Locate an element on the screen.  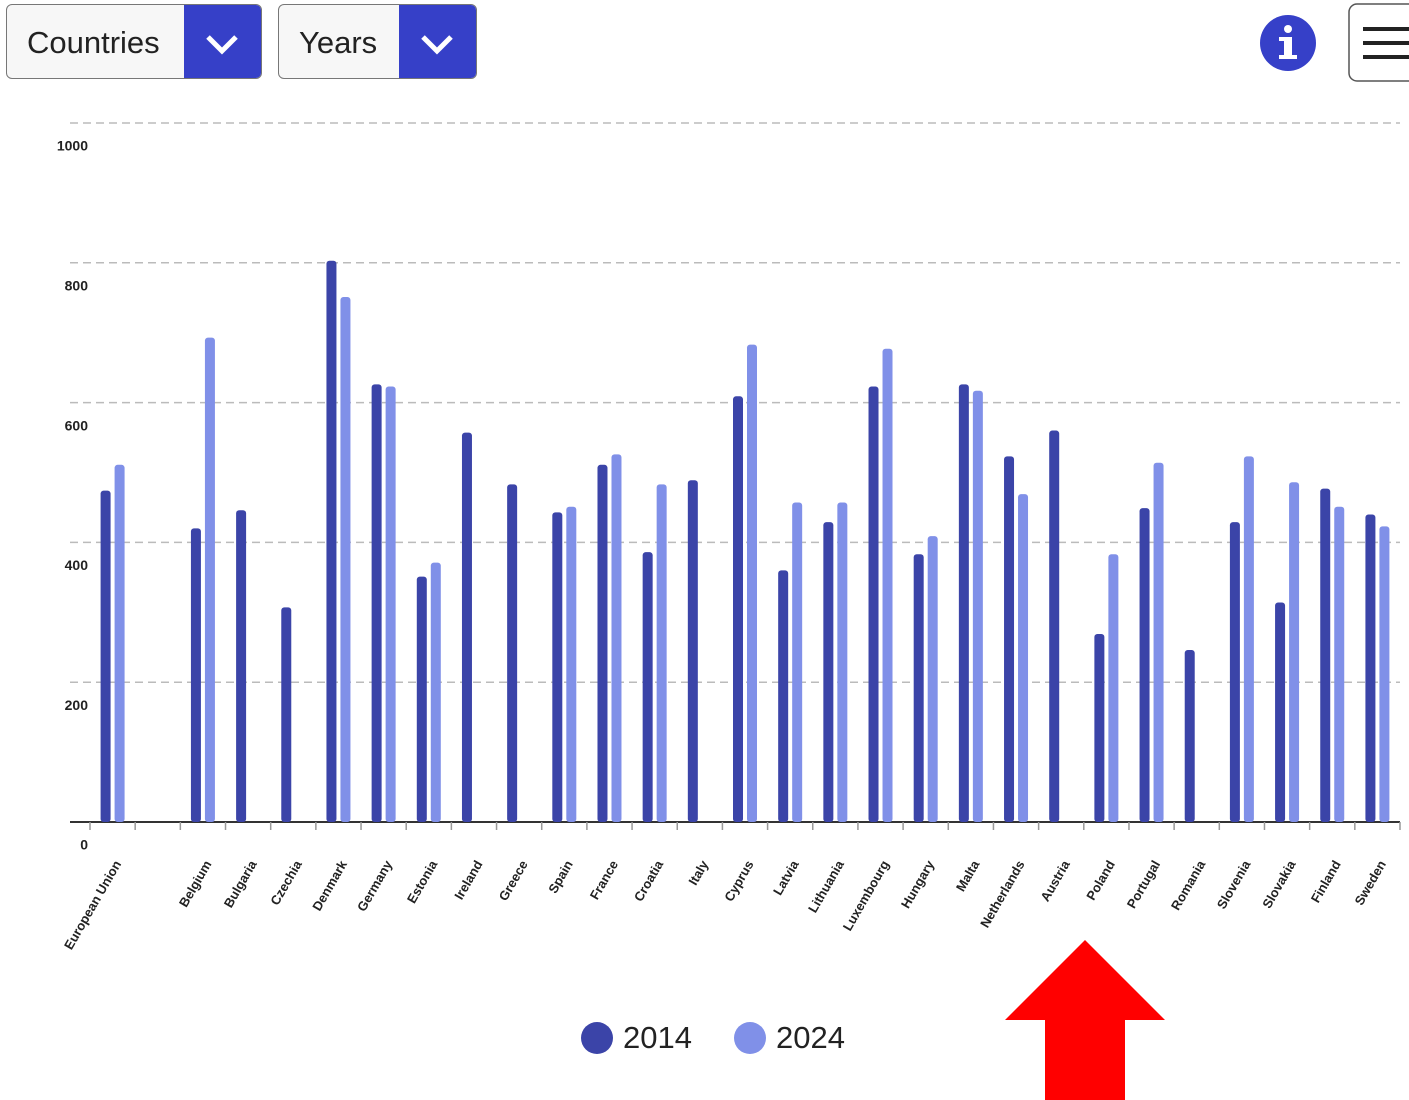
x-tick-label: Czechia is located at coordinates (286, 882).